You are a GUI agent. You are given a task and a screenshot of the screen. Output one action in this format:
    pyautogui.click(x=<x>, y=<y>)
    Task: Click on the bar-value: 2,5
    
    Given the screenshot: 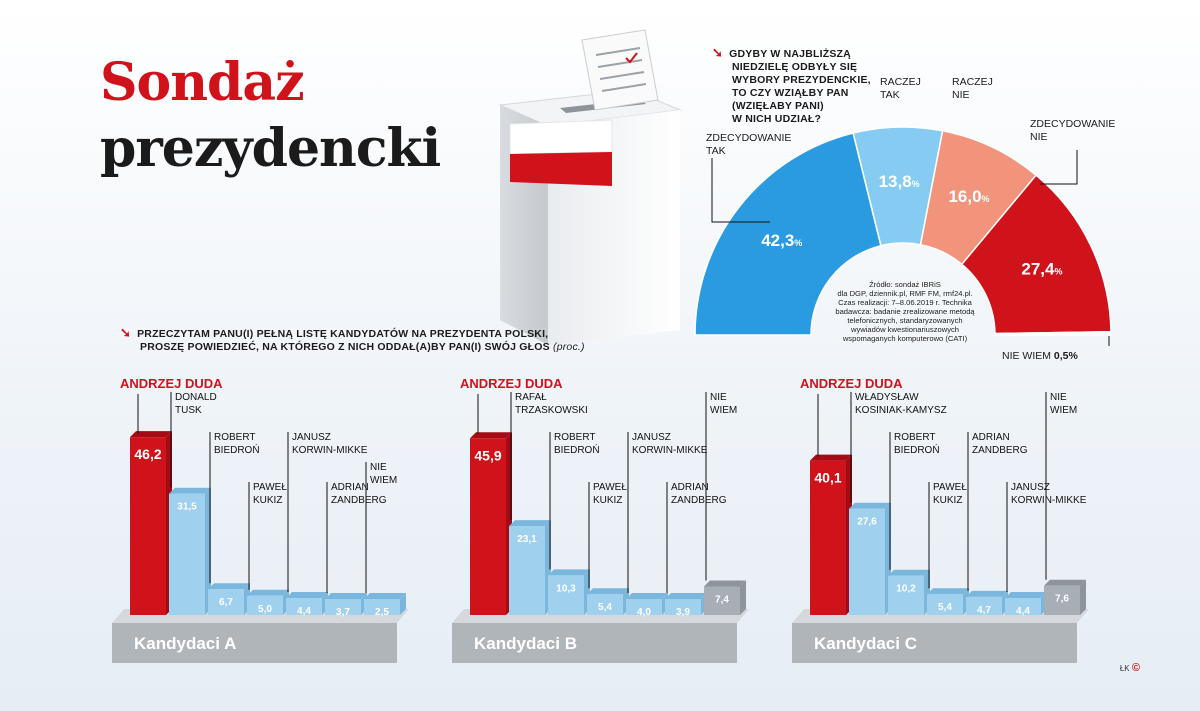 What is the action you would take?
    pyautogui.click(x=382, y=612)
    